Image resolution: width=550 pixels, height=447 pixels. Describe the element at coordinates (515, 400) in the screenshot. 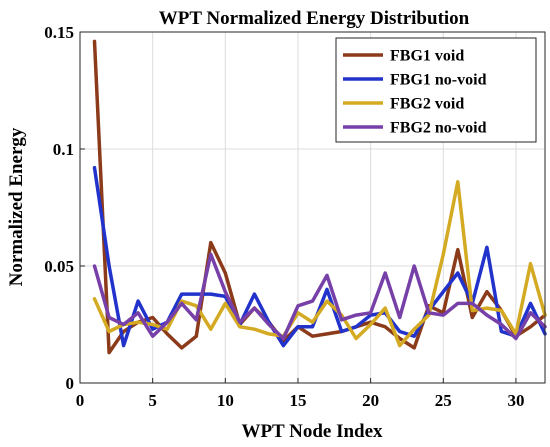

I see `x-tick-label: 30` at that location.